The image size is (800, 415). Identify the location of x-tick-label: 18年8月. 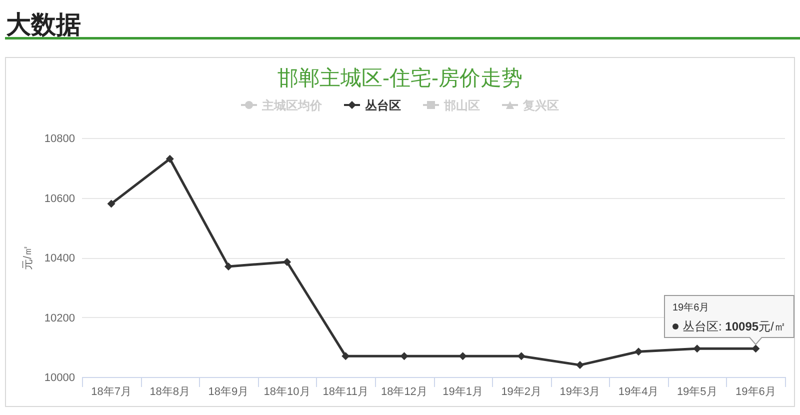
(170, 392).